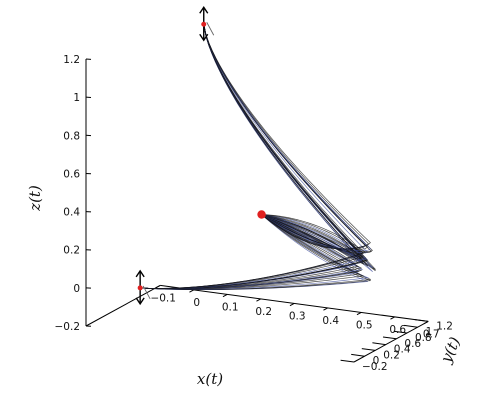 This screenshot has width=500, height=403. I want to click on x-tick-label: 0.5, so click(364, 325).